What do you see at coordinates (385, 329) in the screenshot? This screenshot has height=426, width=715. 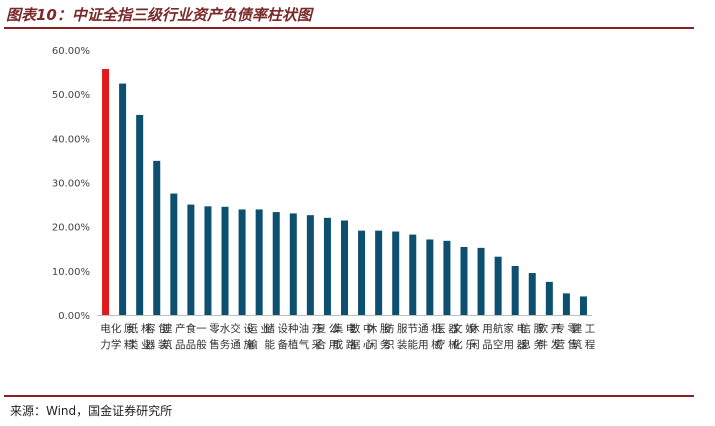 I see `svg-text: 服` at bounding box center [385, 329].